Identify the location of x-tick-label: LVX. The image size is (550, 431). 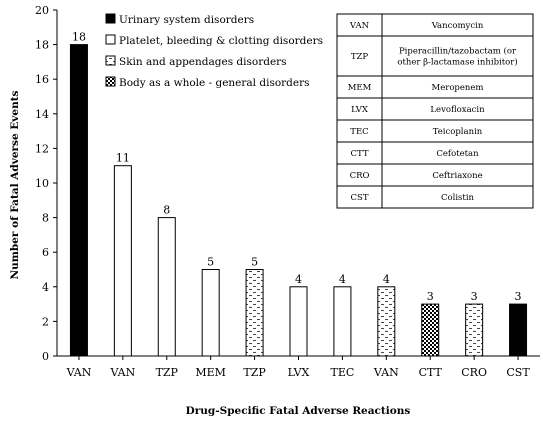
(299, 372).